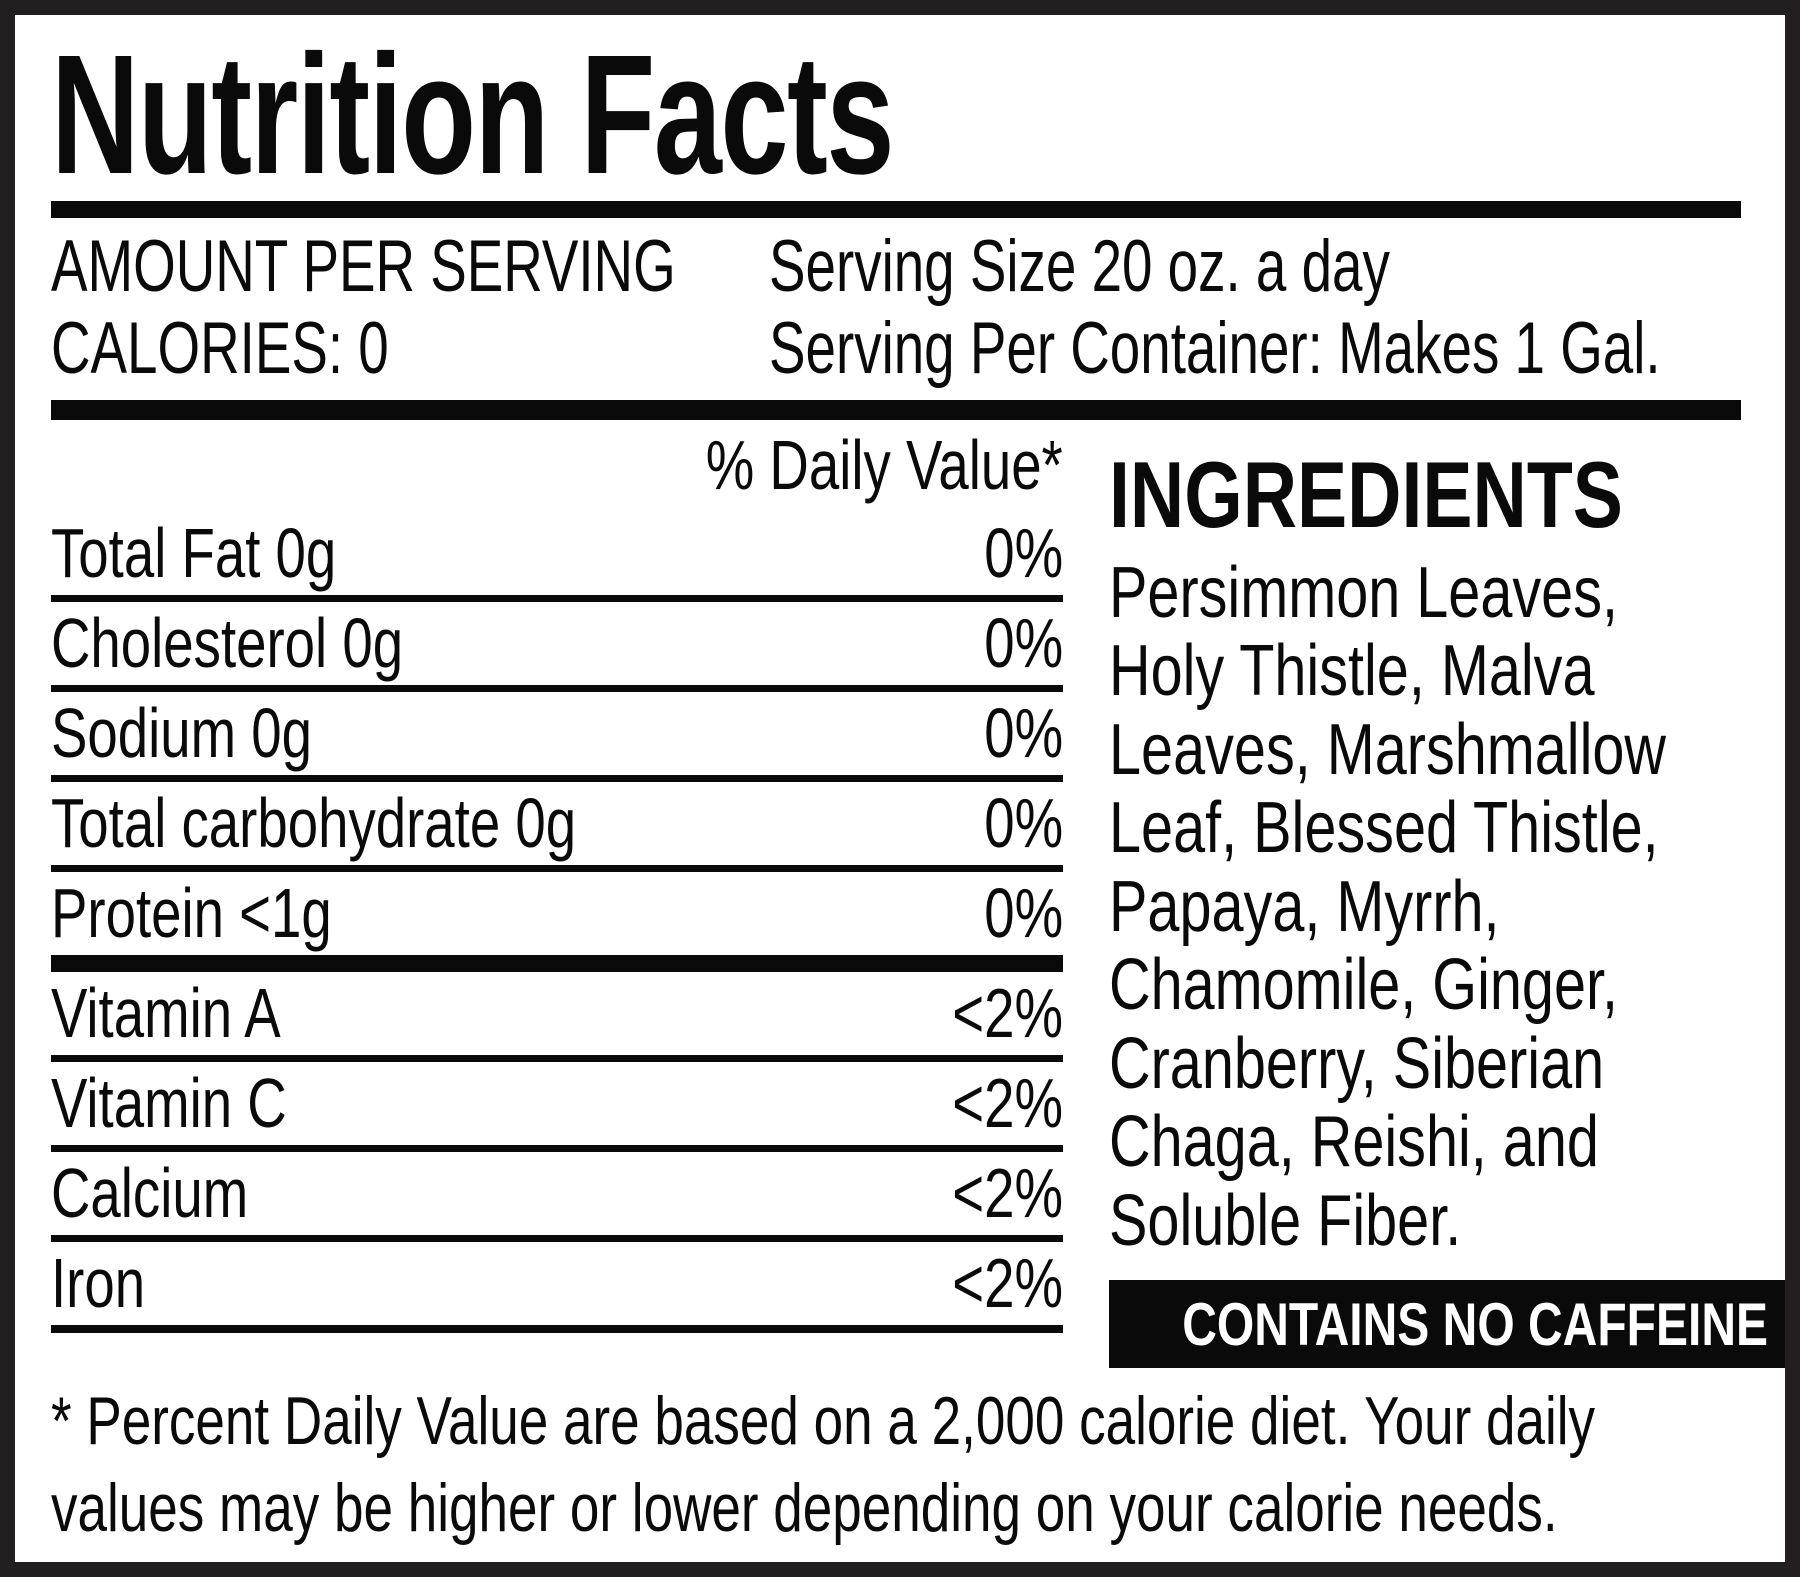 The image size is (1800, 1577). I want to click on page-title: Nutrition Facts, so click(896, 115).